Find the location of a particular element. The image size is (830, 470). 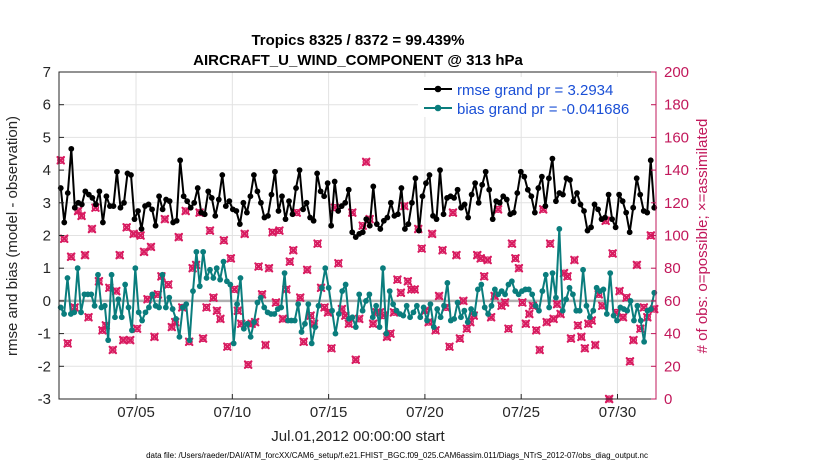

y2-tick-label: 40 is located at coordinates (672, 334).